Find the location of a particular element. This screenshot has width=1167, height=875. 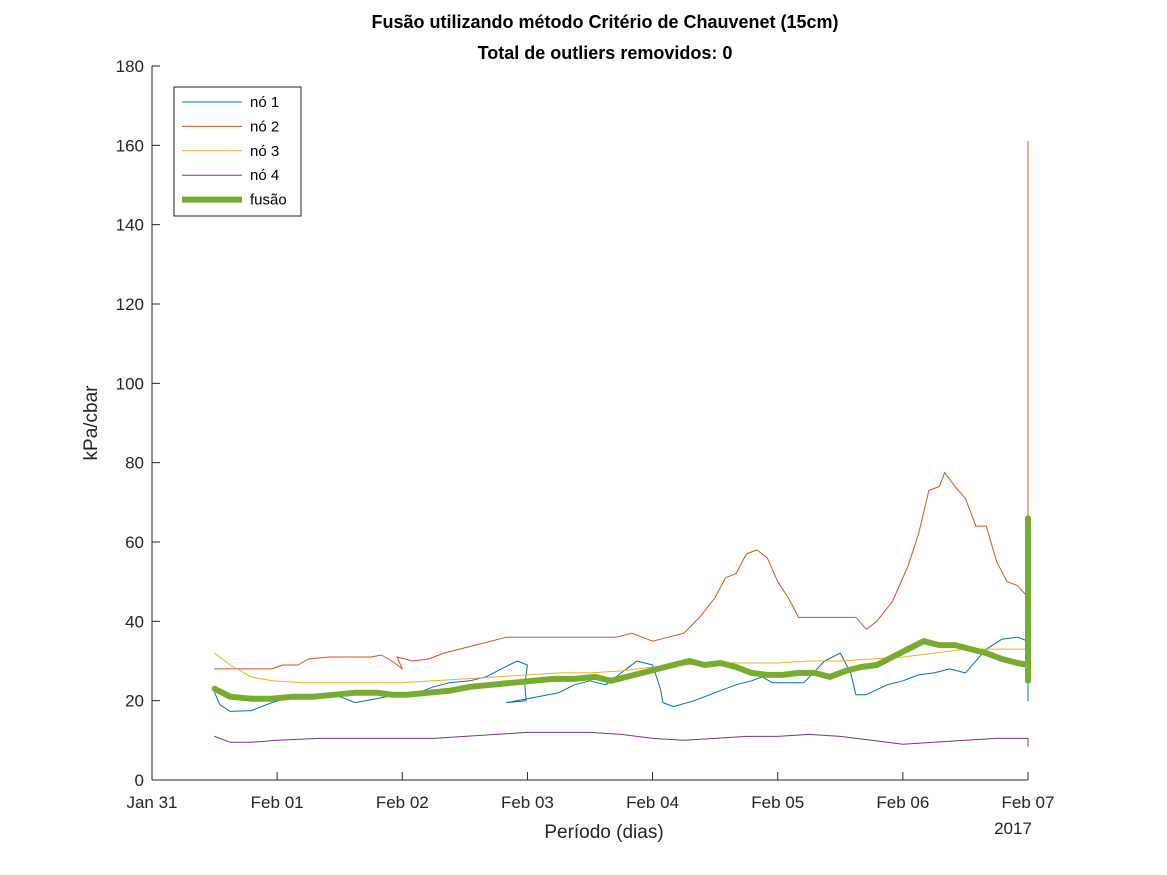

x-tick-label: Feb 06 is located at coordinates (902, 802).